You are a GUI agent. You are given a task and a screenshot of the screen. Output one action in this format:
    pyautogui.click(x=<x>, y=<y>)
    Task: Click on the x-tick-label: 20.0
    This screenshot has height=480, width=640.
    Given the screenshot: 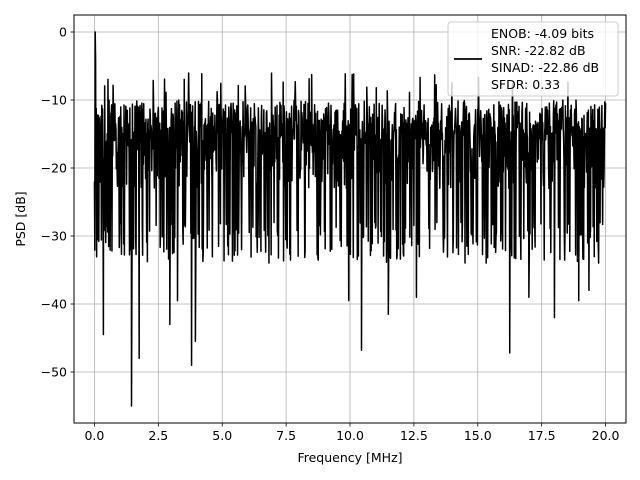 What is the action you would take?
    pyautogui.click(x=606, y=435)
    